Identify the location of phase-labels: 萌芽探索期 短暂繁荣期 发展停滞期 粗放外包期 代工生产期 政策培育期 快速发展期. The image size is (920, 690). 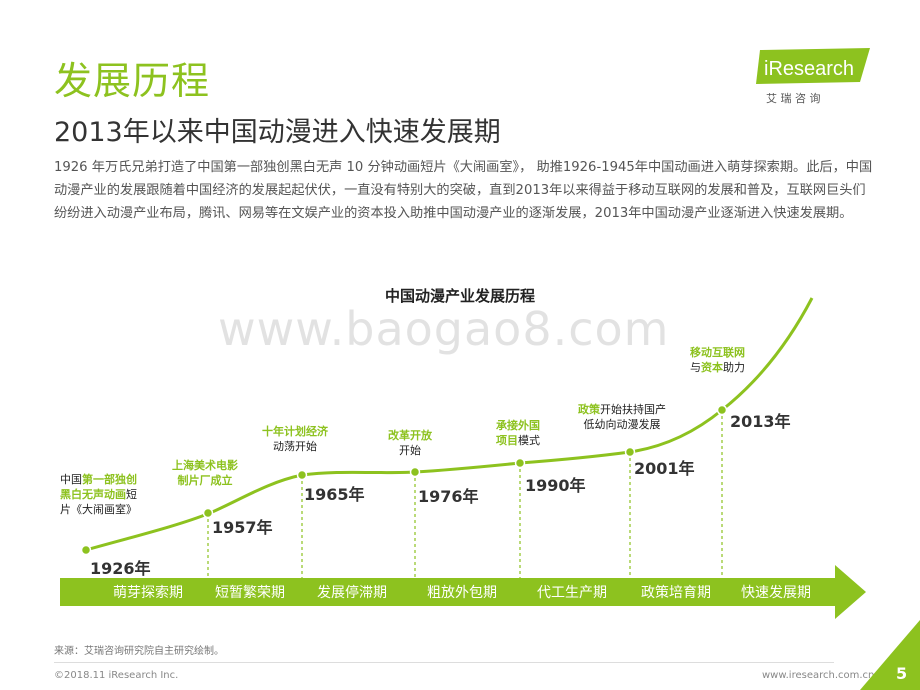
(462, 592).